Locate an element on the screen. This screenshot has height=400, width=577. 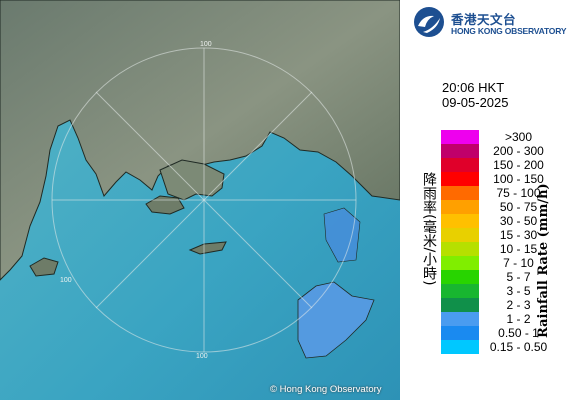
legend-item: 5 - 7 is located at coordinates (509, 277).